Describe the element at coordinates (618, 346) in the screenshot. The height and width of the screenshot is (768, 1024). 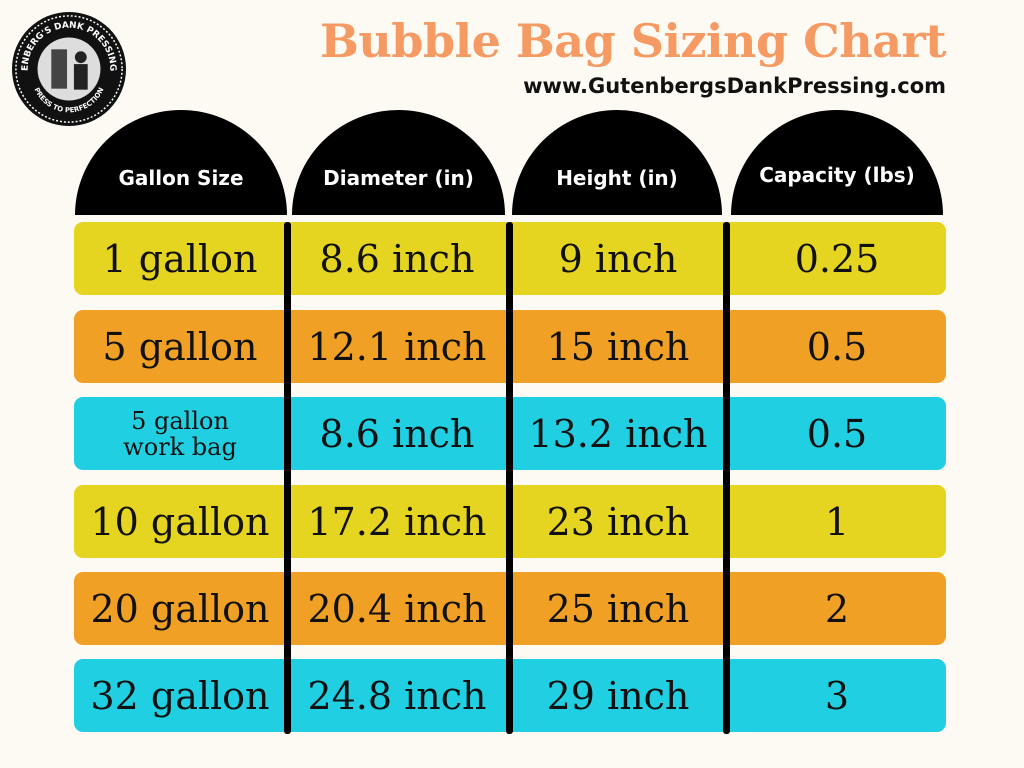
I see `cell-height: 15 inch` at that location.